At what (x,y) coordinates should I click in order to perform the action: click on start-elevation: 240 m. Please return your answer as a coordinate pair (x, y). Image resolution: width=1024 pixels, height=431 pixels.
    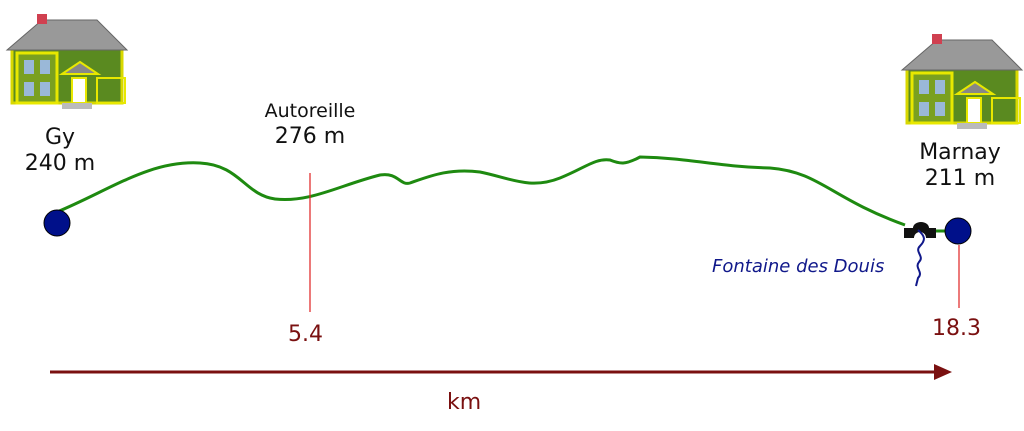
    Looking at the image, I should click on (60, 163).